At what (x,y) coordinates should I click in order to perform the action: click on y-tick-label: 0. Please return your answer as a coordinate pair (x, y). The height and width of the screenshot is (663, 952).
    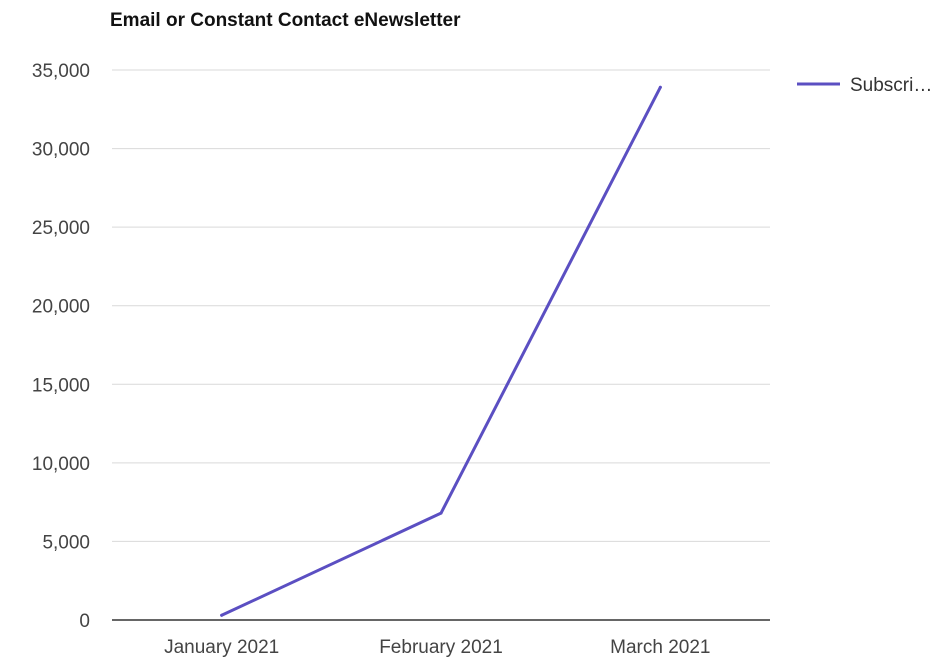
    Looking at the image, I should click on (84, 621).